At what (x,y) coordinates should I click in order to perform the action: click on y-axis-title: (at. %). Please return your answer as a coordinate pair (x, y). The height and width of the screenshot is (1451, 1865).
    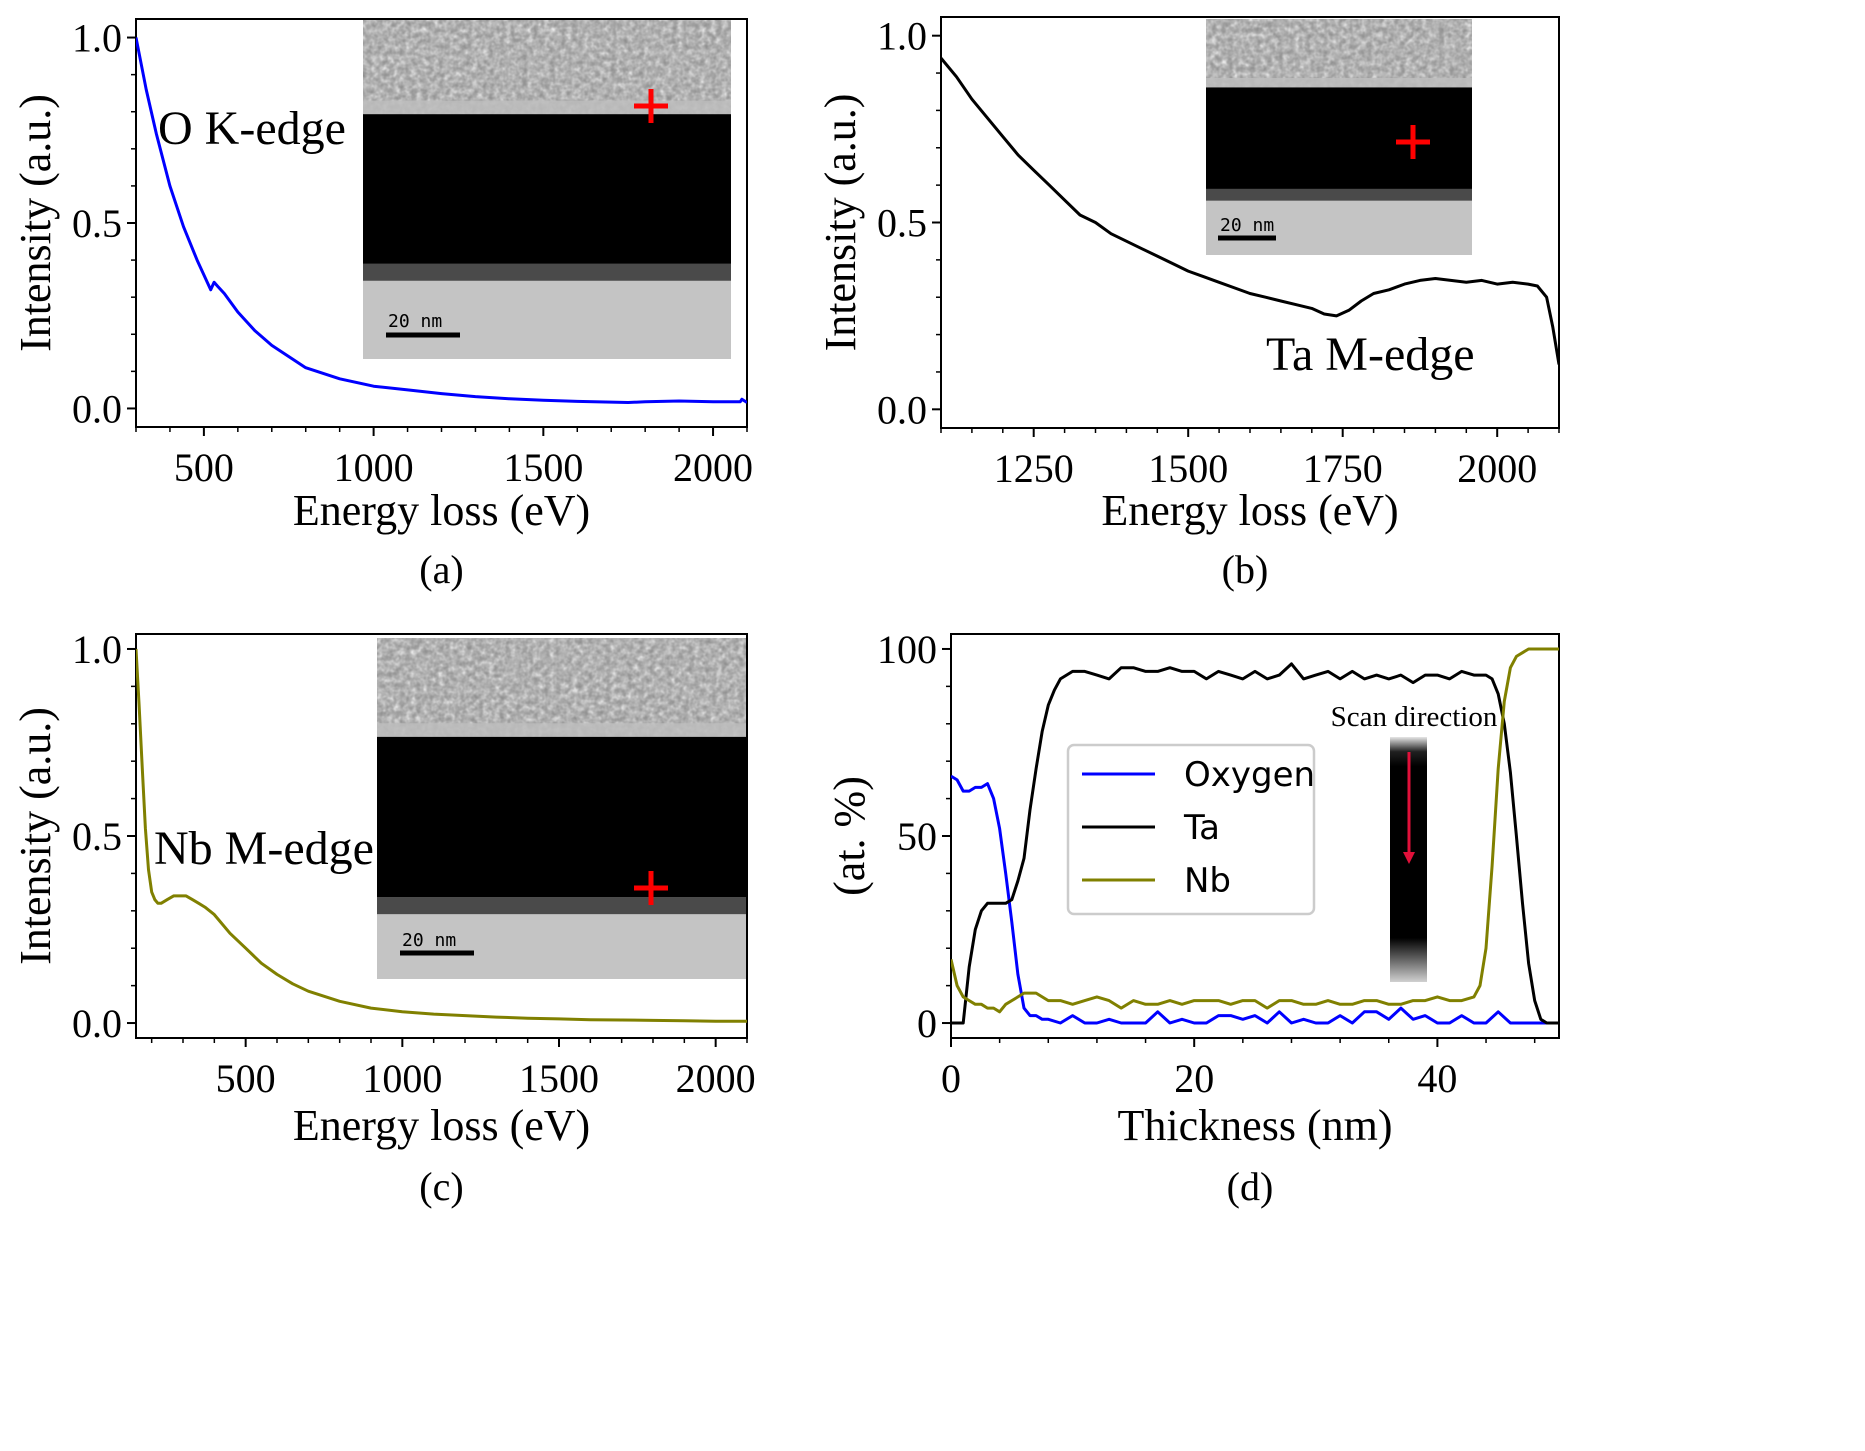
    Looking at the image, I should click on (849, 836).